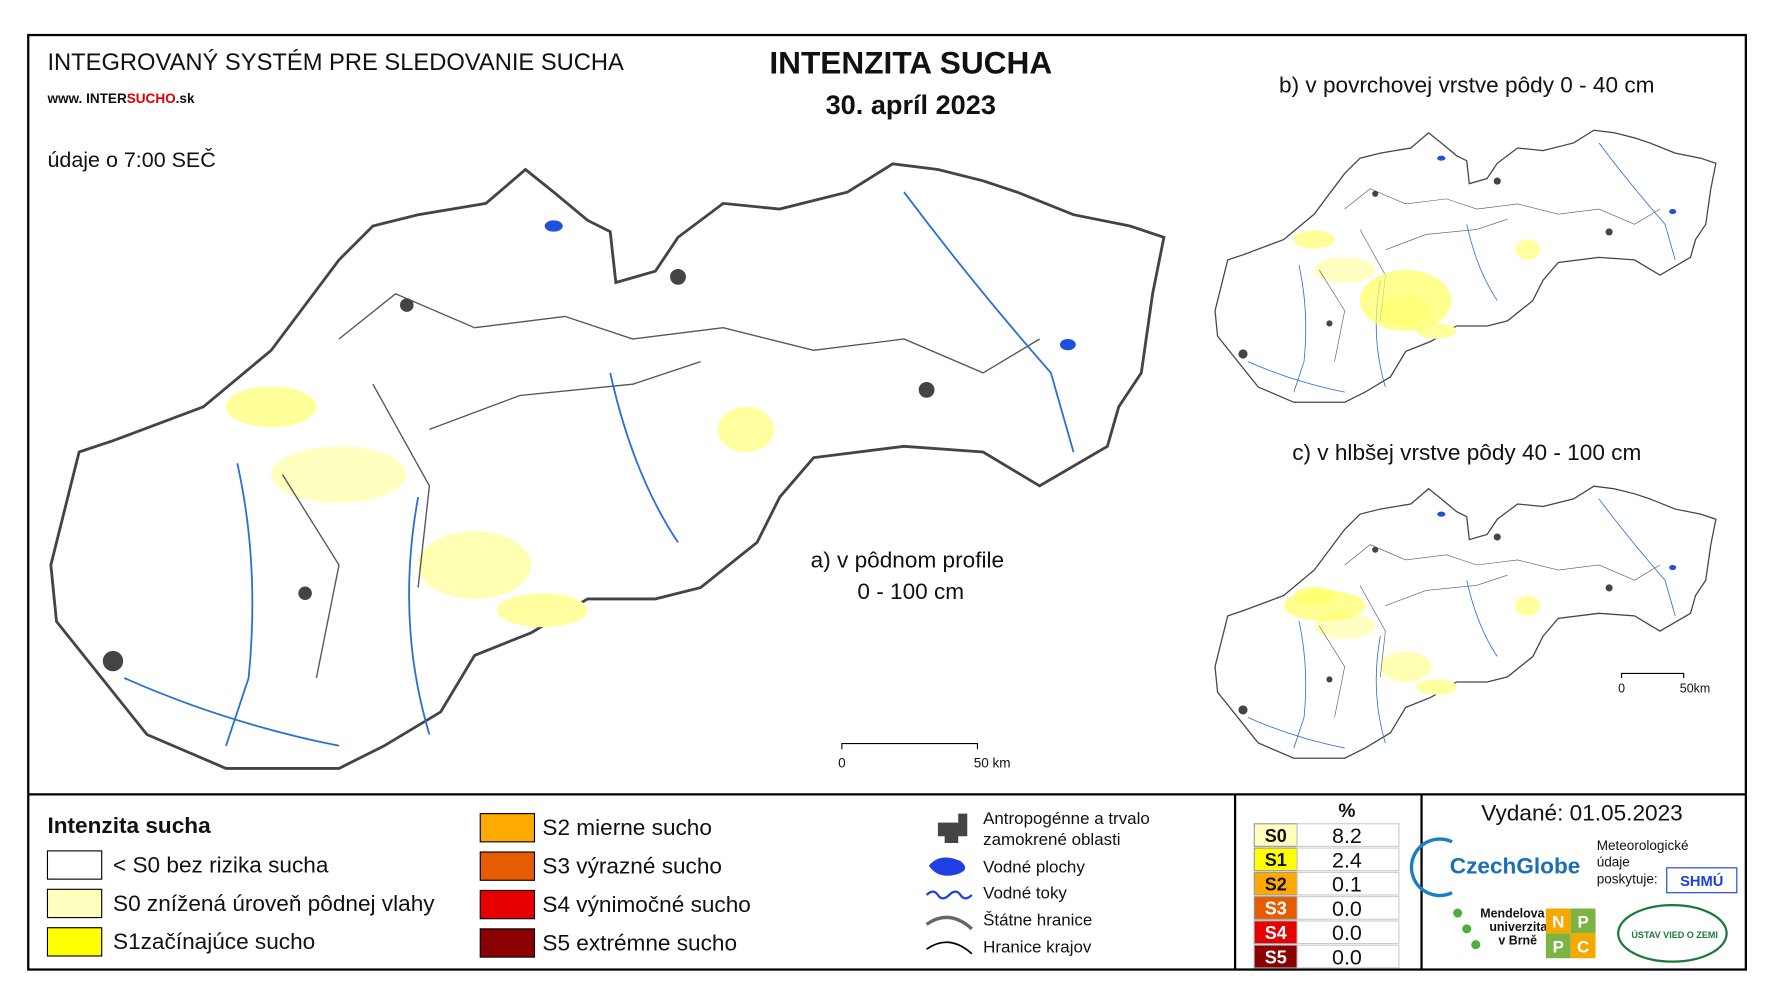 The width and height of the screenshot is (1772, 1008). What do you see at coordinates (1465, 622) in the screenshot?
I see `map-c` at bounding box center [1465, 622].